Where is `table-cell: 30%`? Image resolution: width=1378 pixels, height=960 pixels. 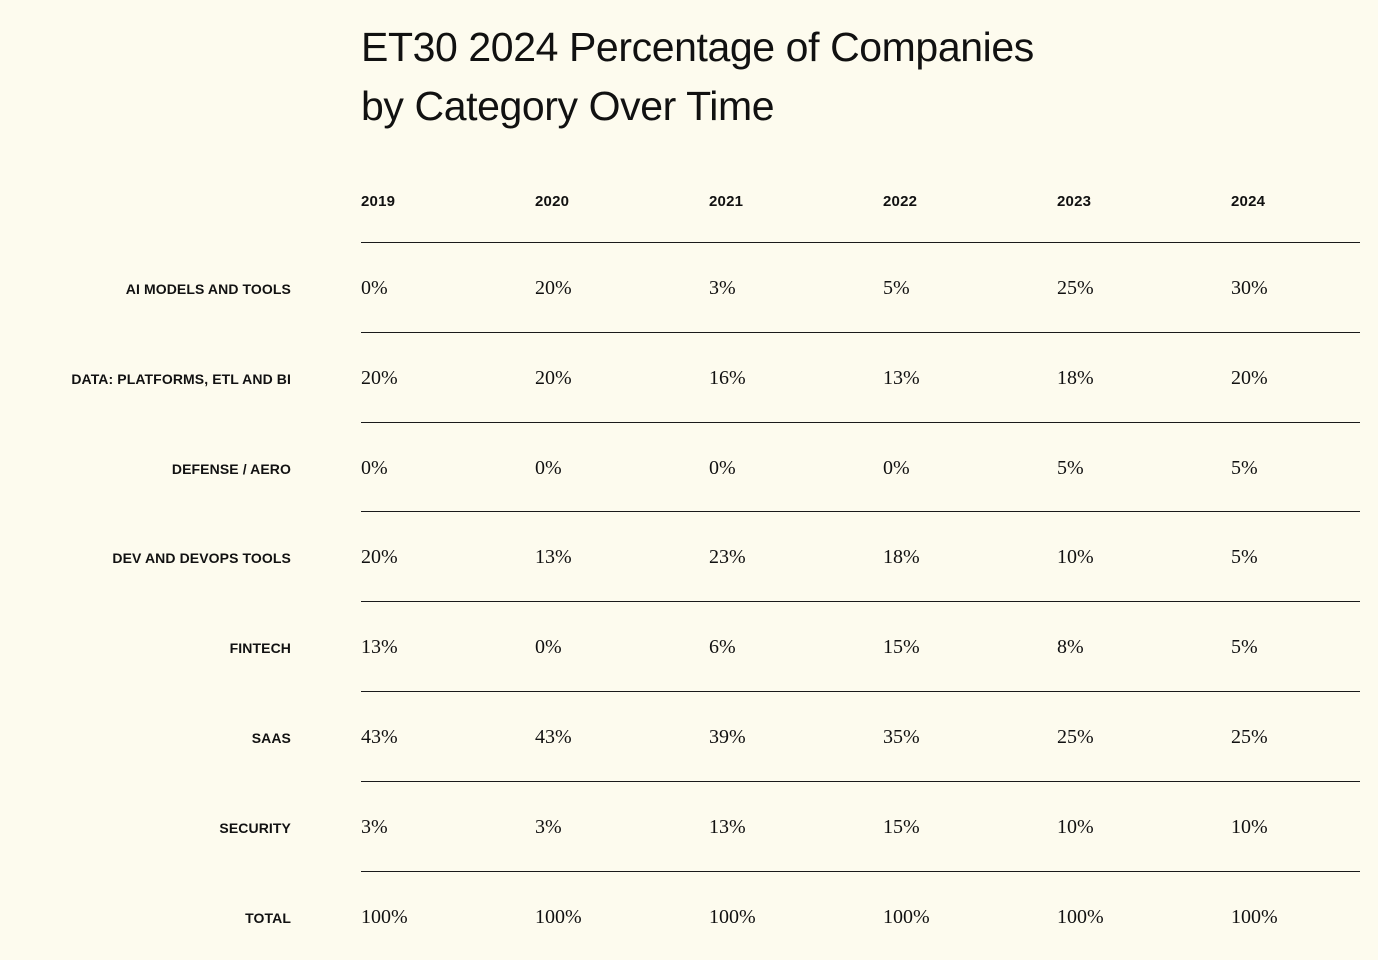
table-cell: 30% is located at coordinates (1249, 288).